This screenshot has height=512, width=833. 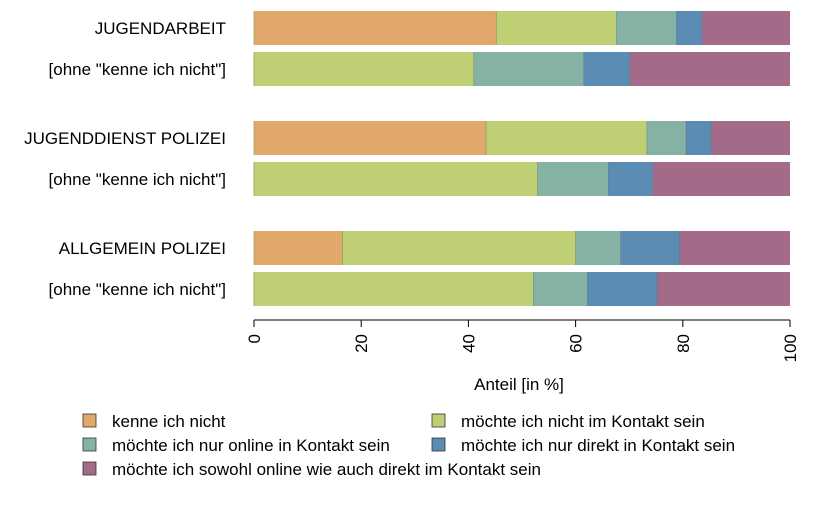 What do you see at coordinates (160, 28) in the screenshot?
I see `category-label: JUGENDARBEIT` at bounding box center [160, 28].